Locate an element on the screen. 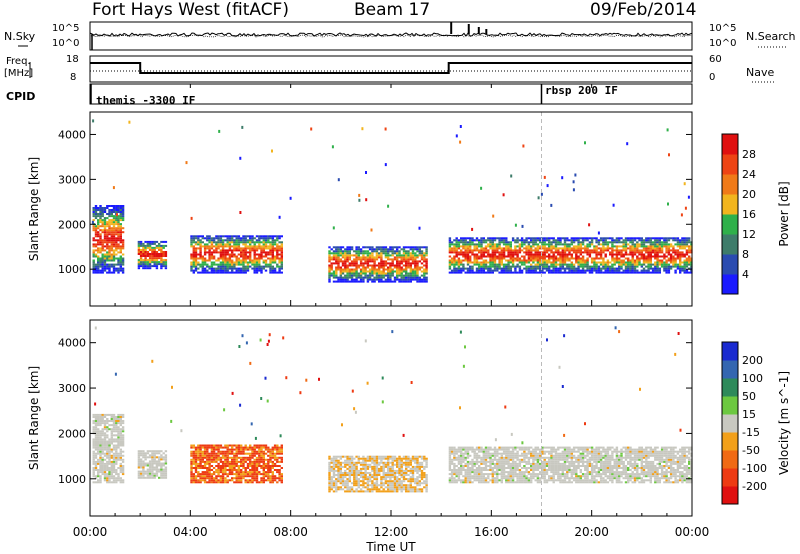  noise-panel is located at coordinates (403, 36).